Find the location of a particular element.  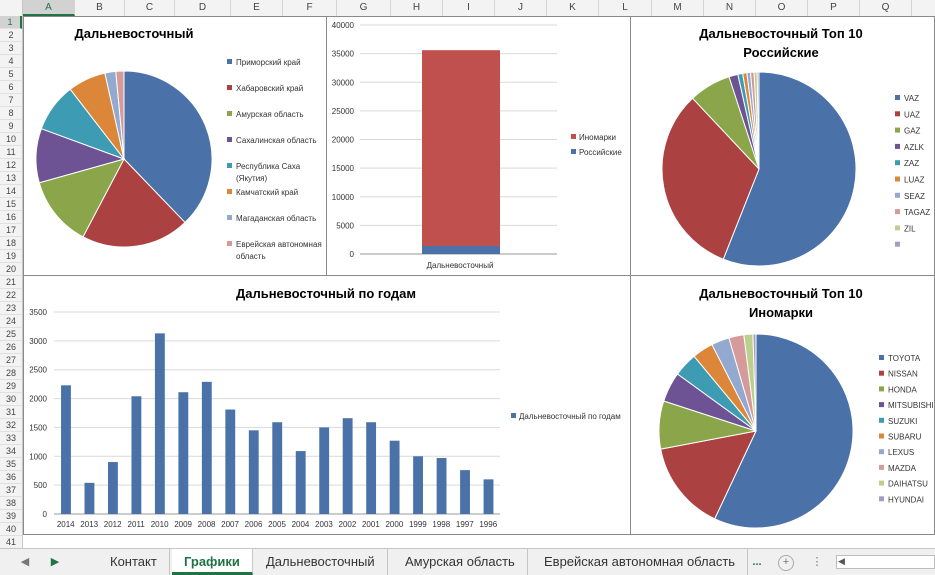

row-header-2: 2 is located at coordinates (11, 35).